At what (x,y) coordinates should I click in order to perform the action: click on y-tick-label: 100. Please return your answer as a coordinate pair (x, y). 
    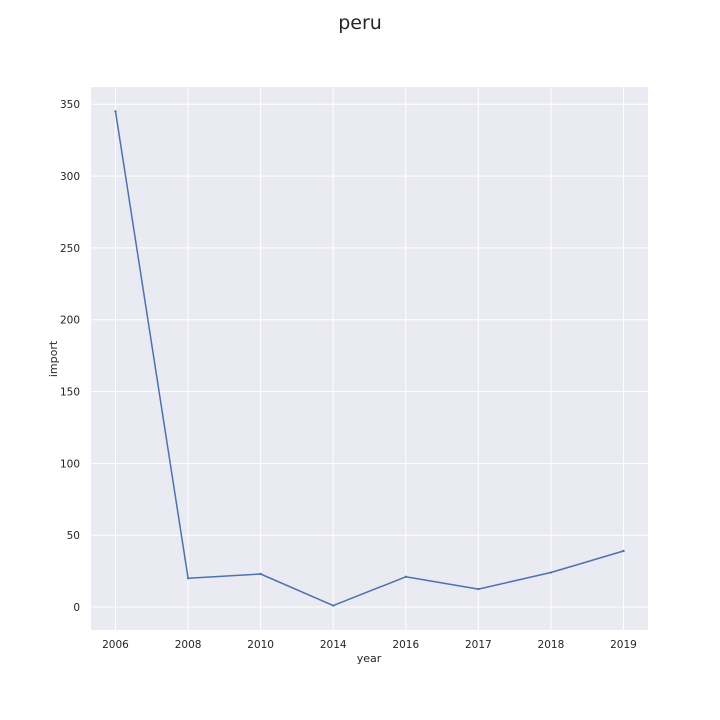
    Looking at the image, I should click on (70, 464).